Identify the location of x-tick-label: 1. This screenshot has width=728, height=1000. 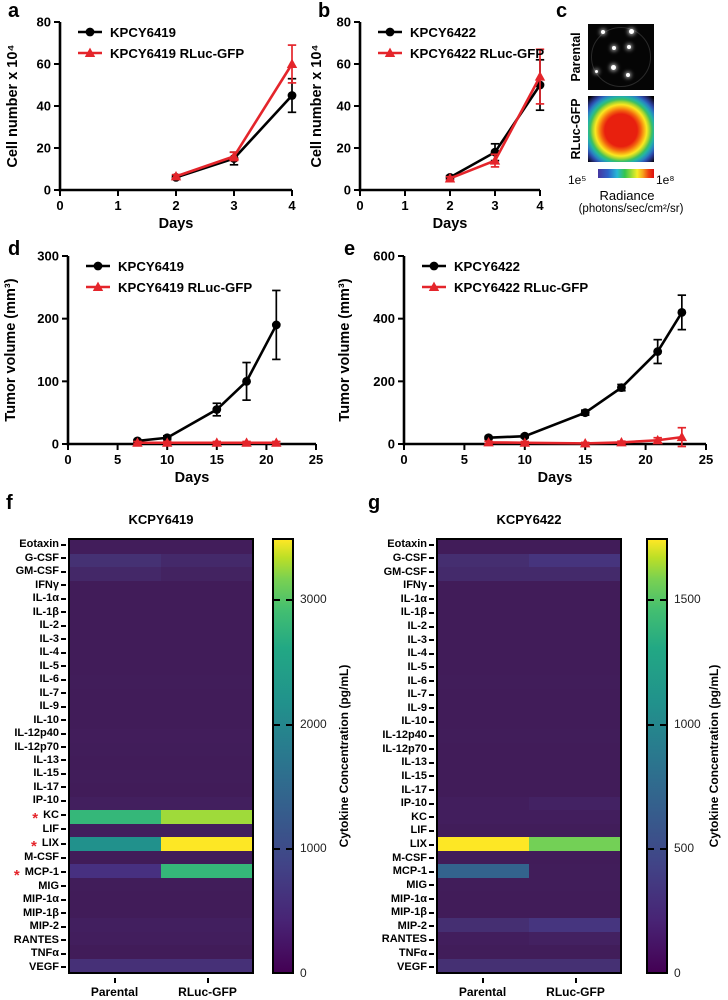
(117, 205).